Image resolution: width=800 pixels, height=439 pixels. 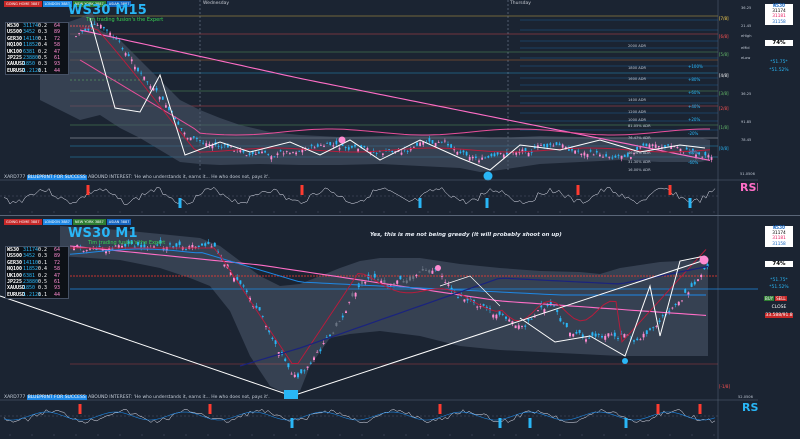 I want to click on chart-subtitle: Tim trading fusion's the Expert, so click(x=125, y=20).